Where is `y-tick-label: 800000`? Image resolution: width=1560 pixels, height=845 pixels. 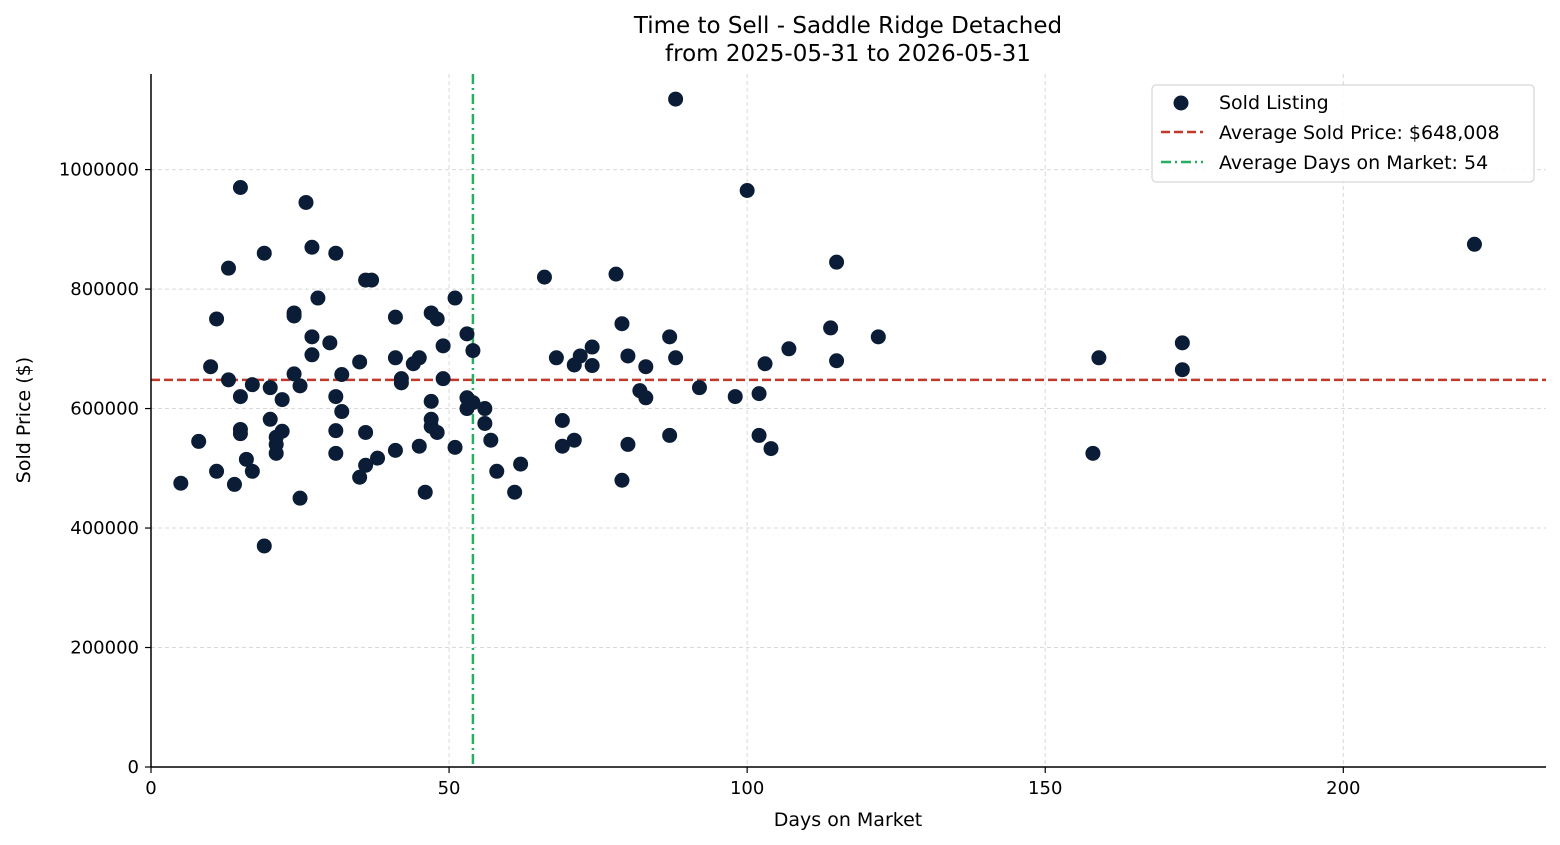
y-tick-label: 800000 is located at coordinates (104, 289).